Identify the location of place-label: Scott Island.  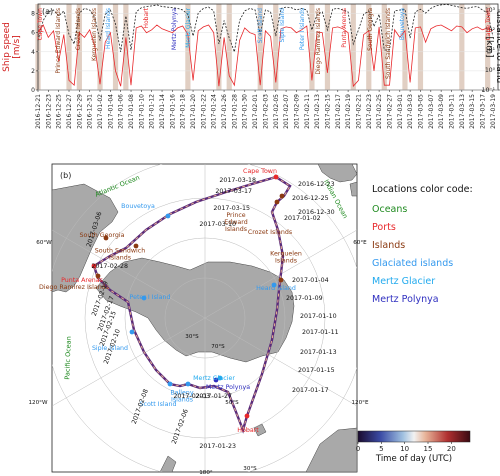
(158, 404).